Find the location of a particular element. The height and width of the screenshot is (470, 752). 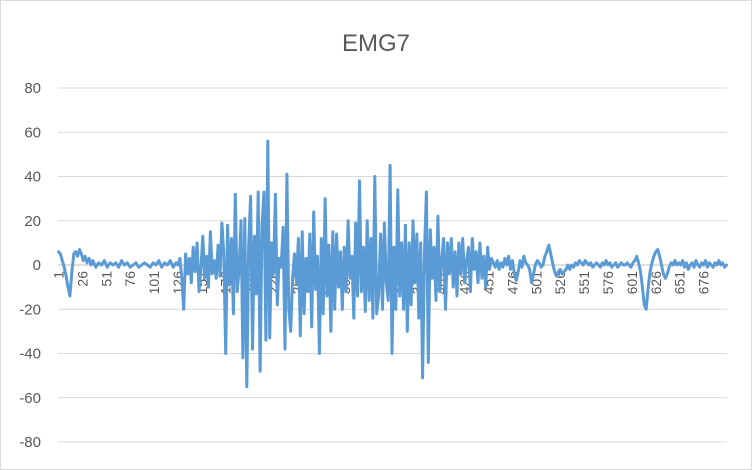

x-tick-label: 651 is located at coordinates (680, 283).